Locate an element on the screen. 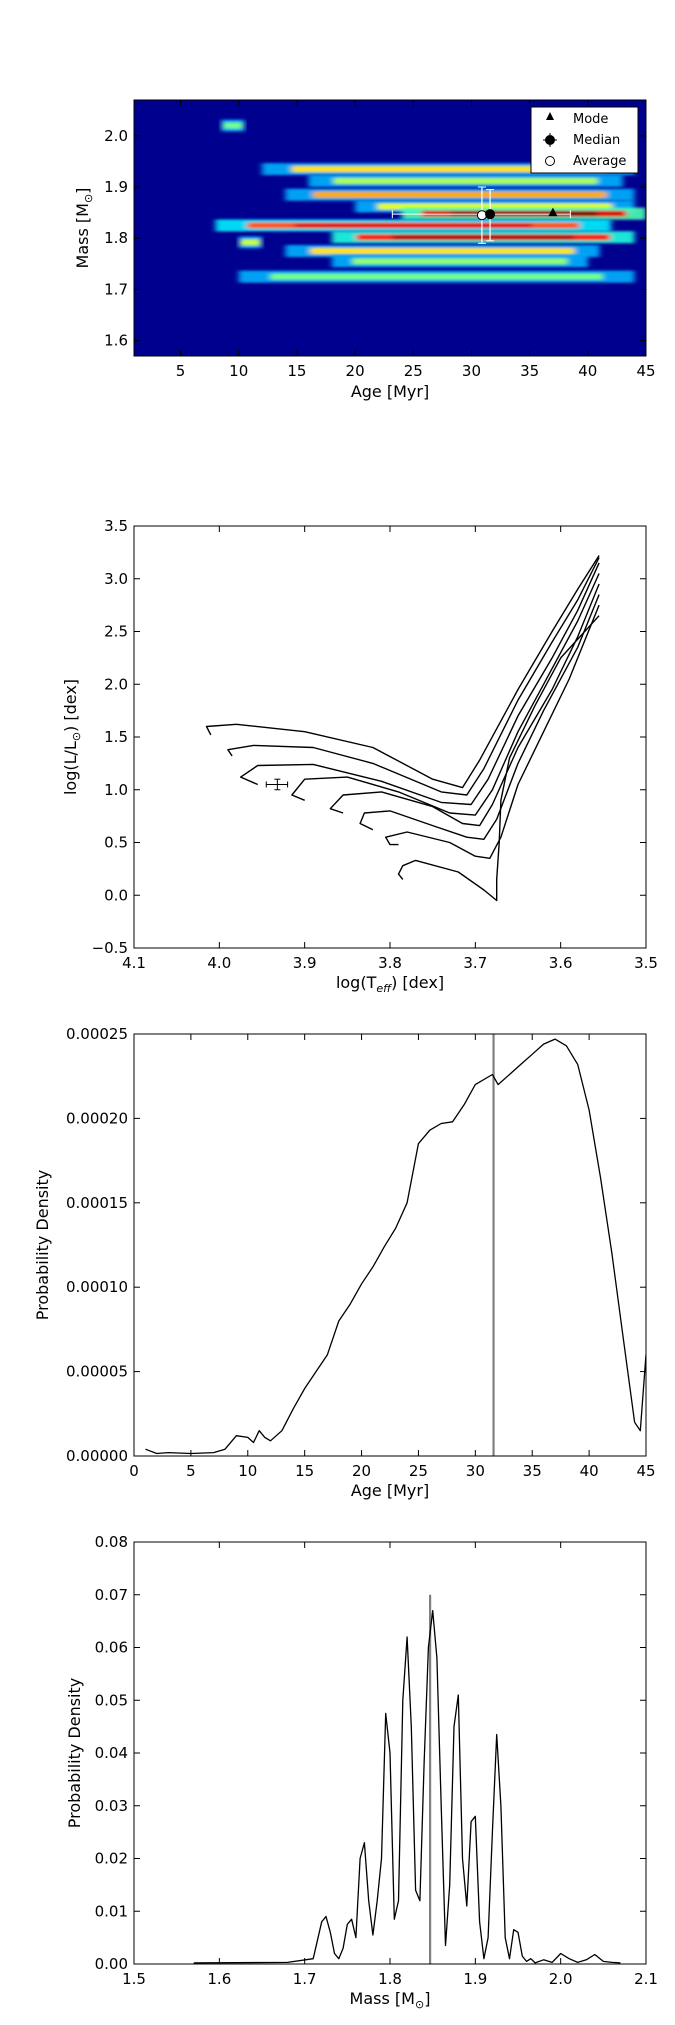 This screenshot has width=675, height=2025. y-tick-label: 0.07 is located at coordinates (111, 1595).